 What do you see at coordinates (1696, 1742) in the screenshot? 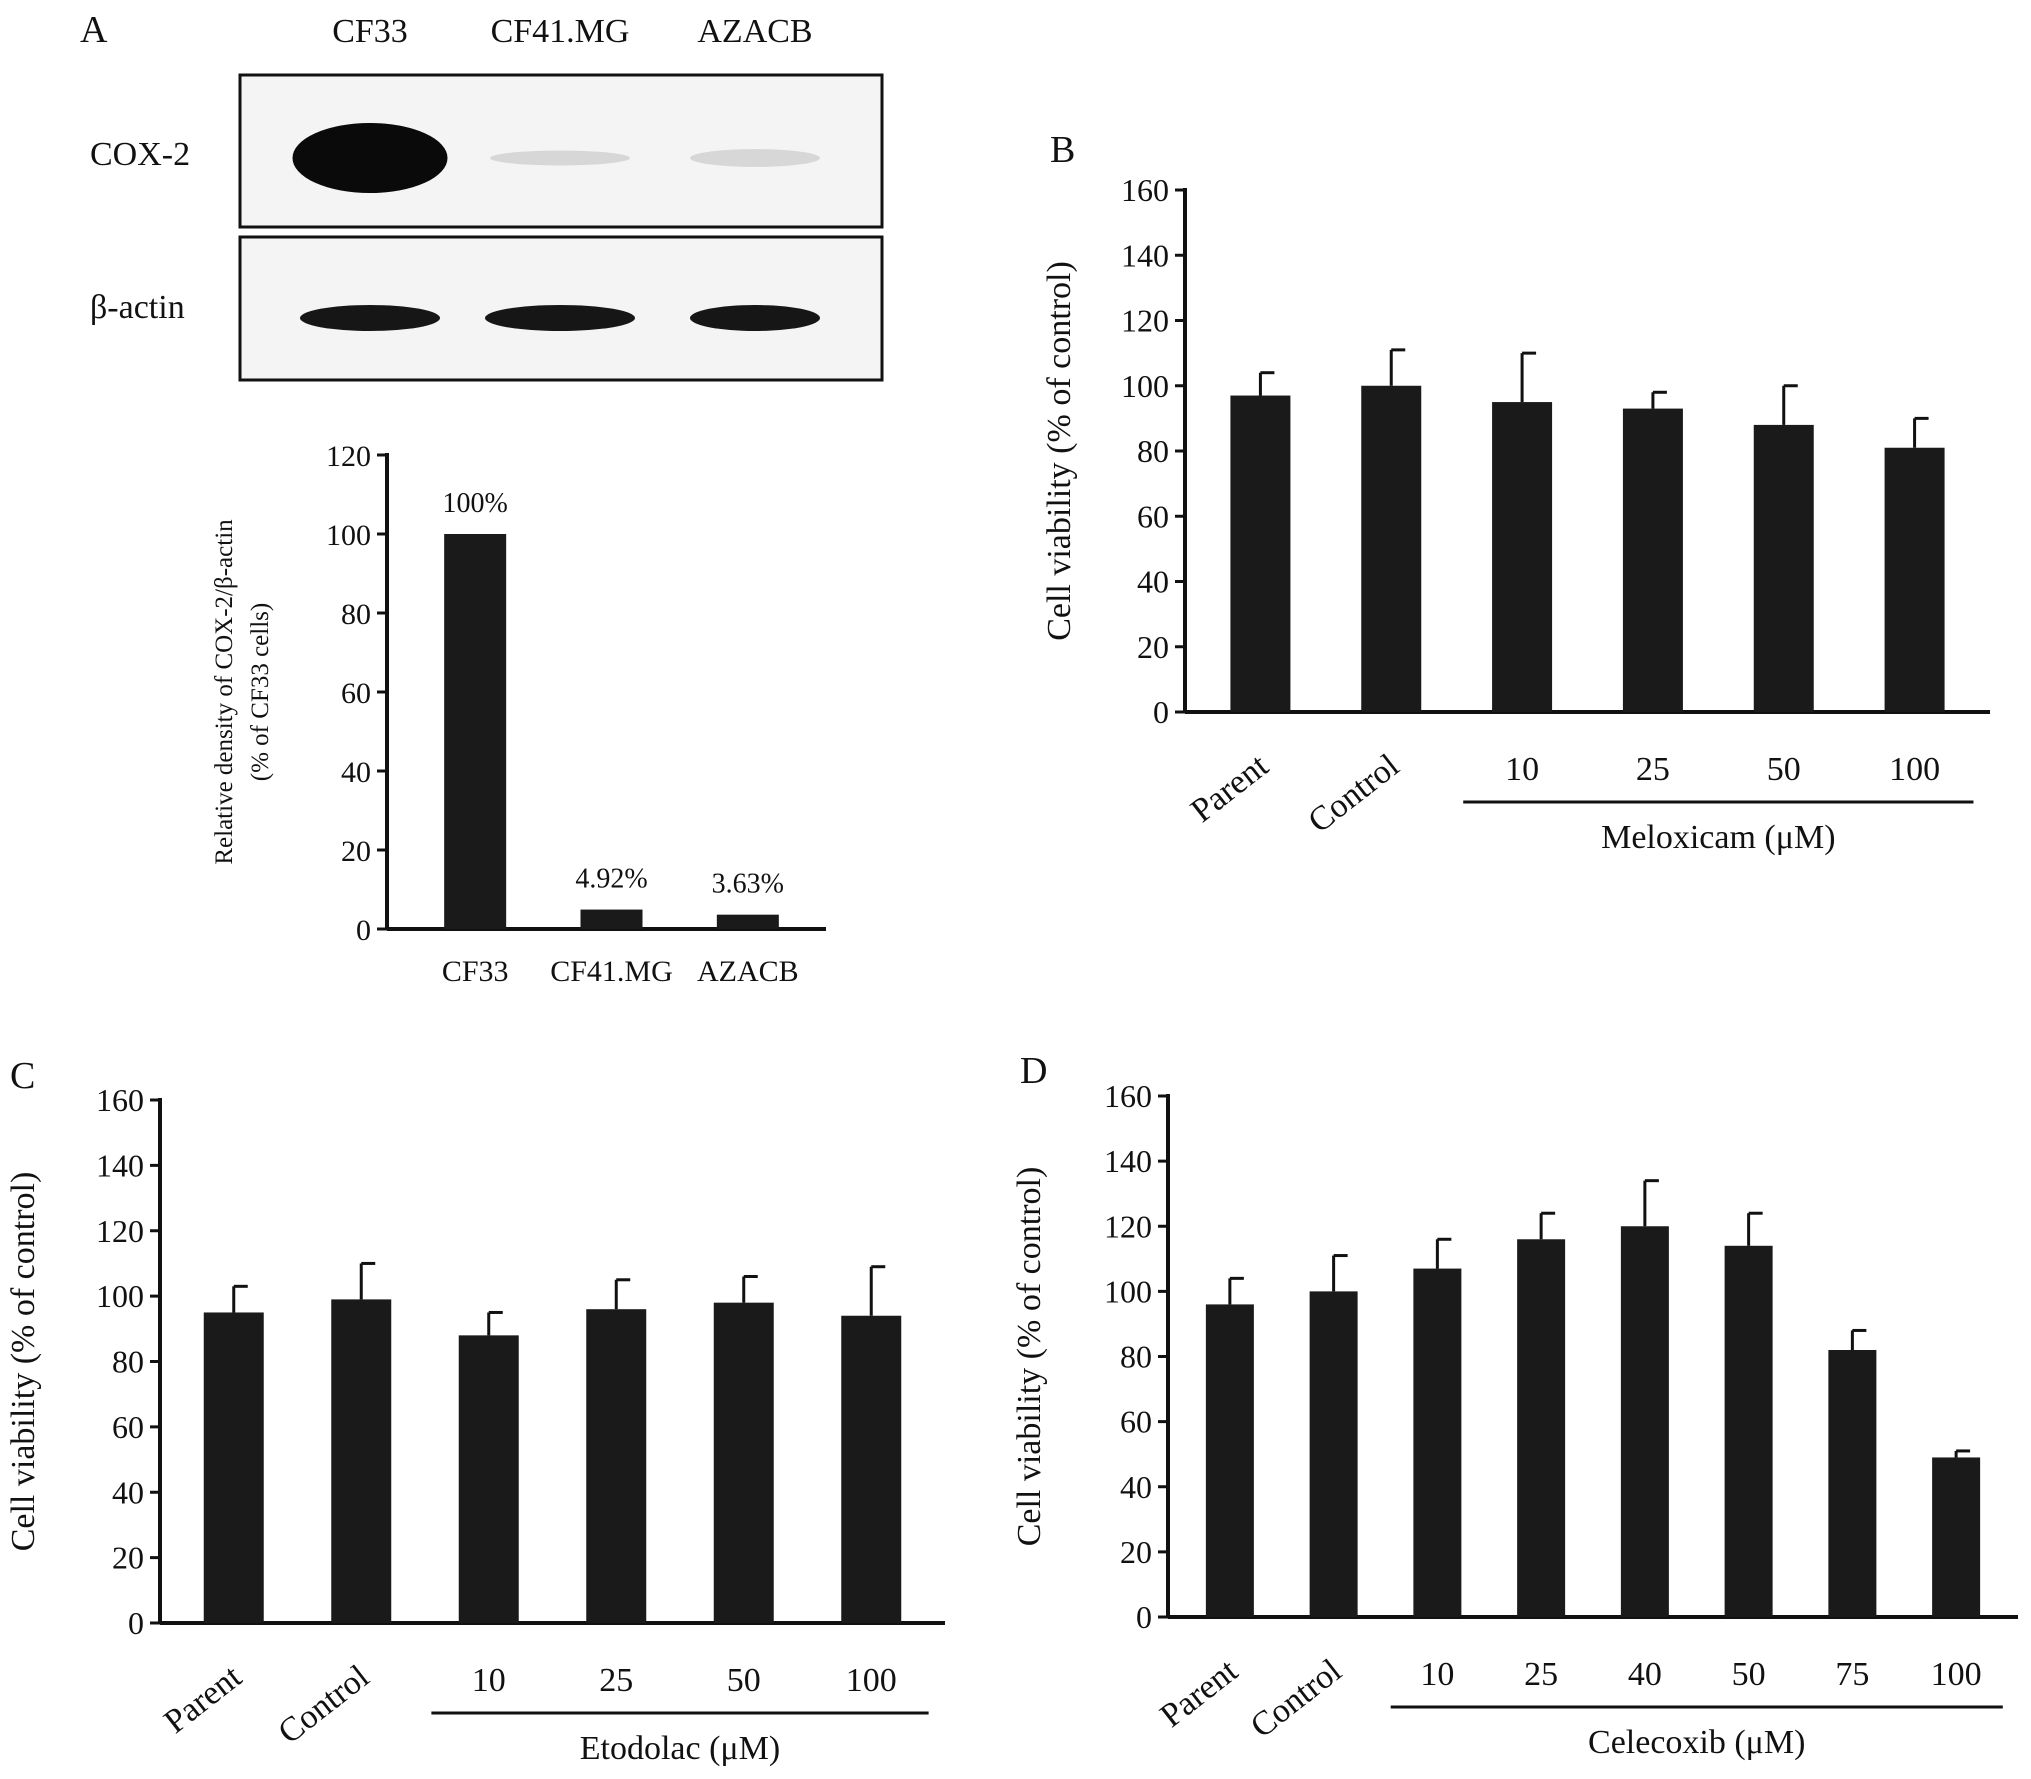
I see `group-label: Celecoxib (μM)` at bounding box center [1696, 1742].